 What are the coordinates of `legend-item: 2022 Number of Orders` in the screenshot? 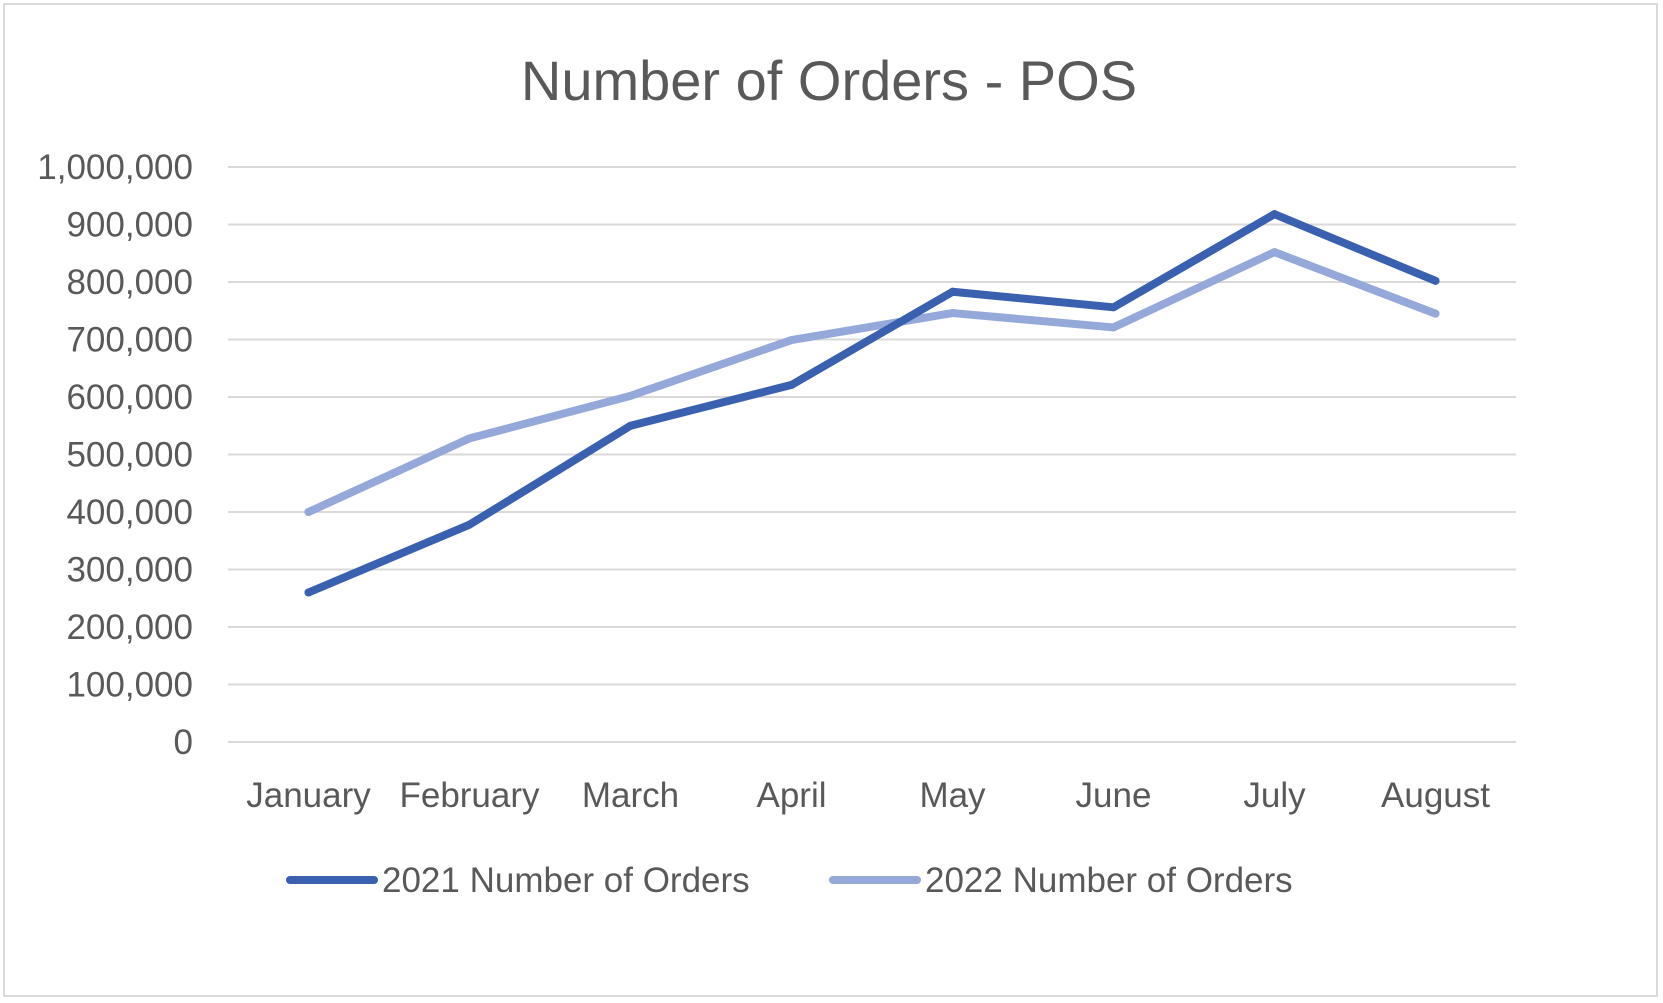 It's located at (1061, 880).